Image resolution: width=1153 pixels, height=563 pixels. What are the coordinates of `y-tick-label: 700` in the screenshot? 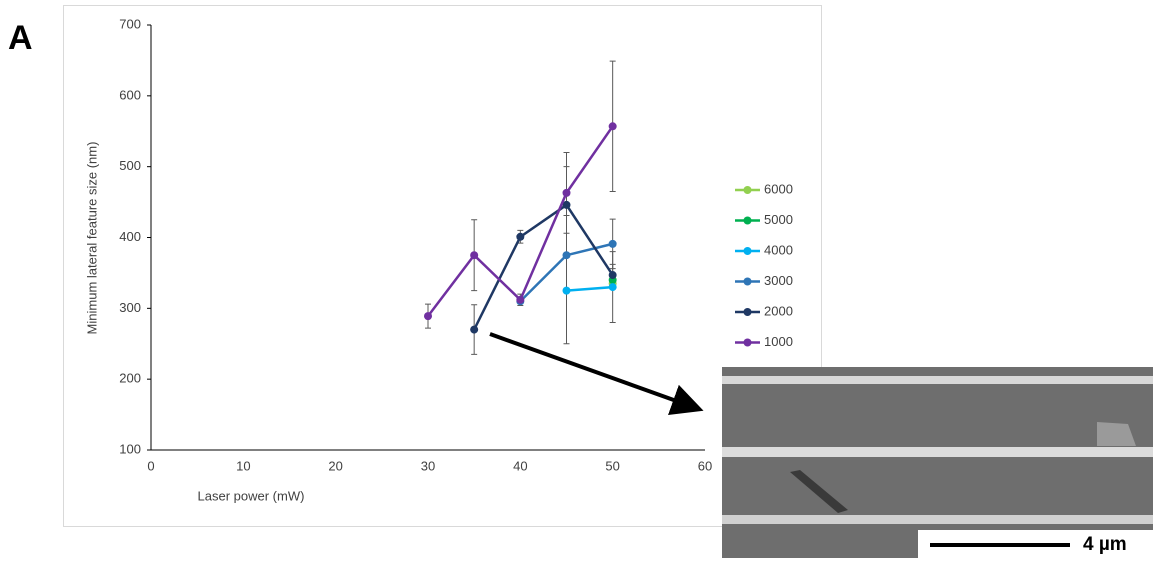 It's located at (130, 23).